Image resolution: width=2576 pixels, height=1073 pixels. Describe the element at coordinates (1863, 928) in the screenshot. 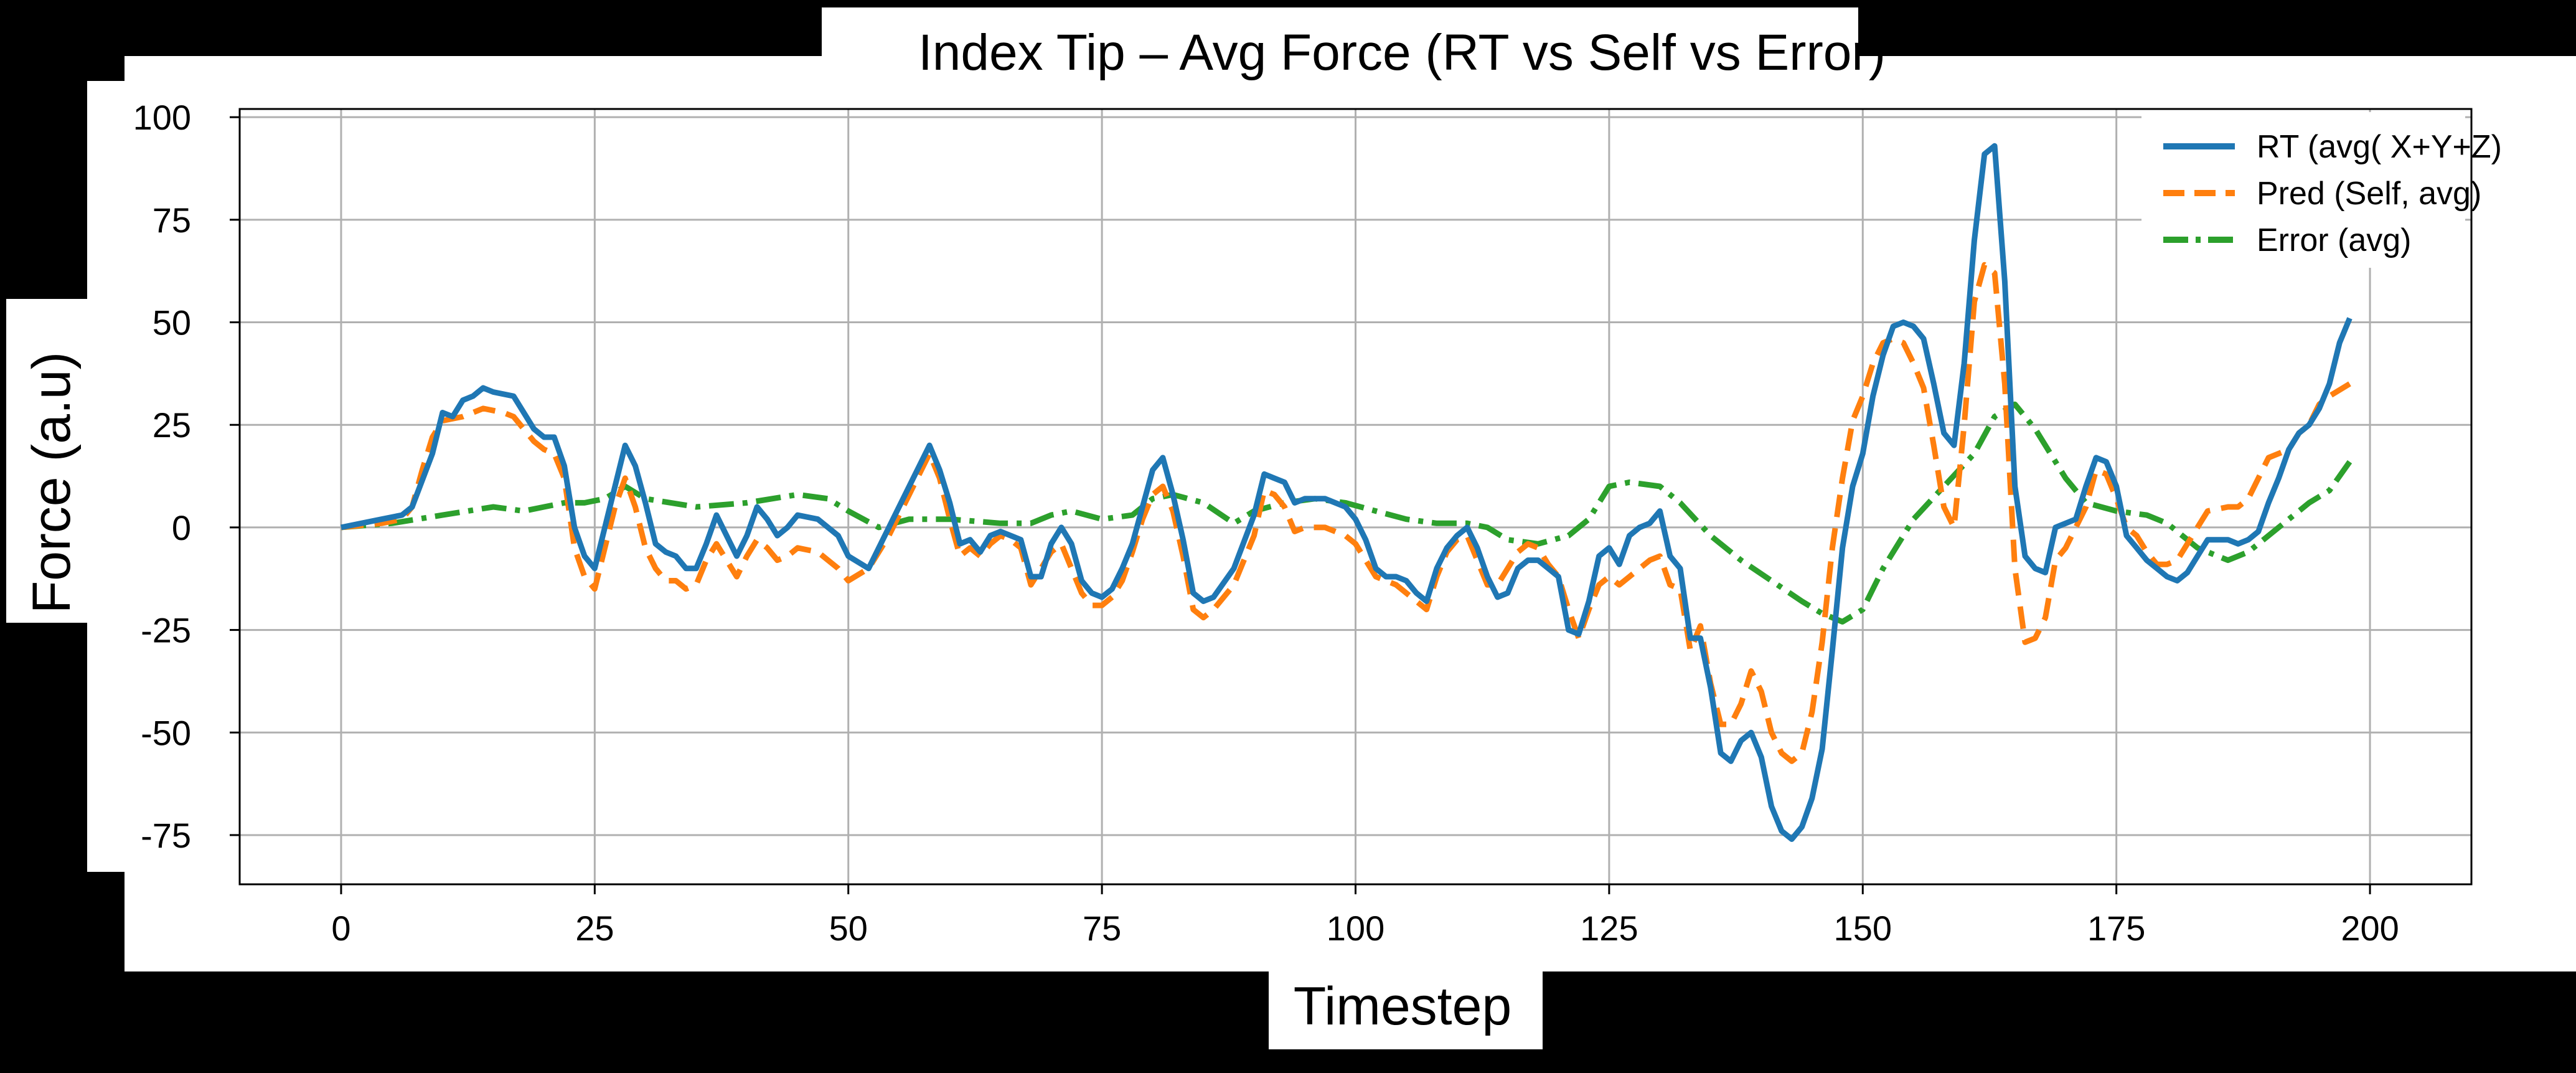

I see `x-tick-label: 150` at that location.